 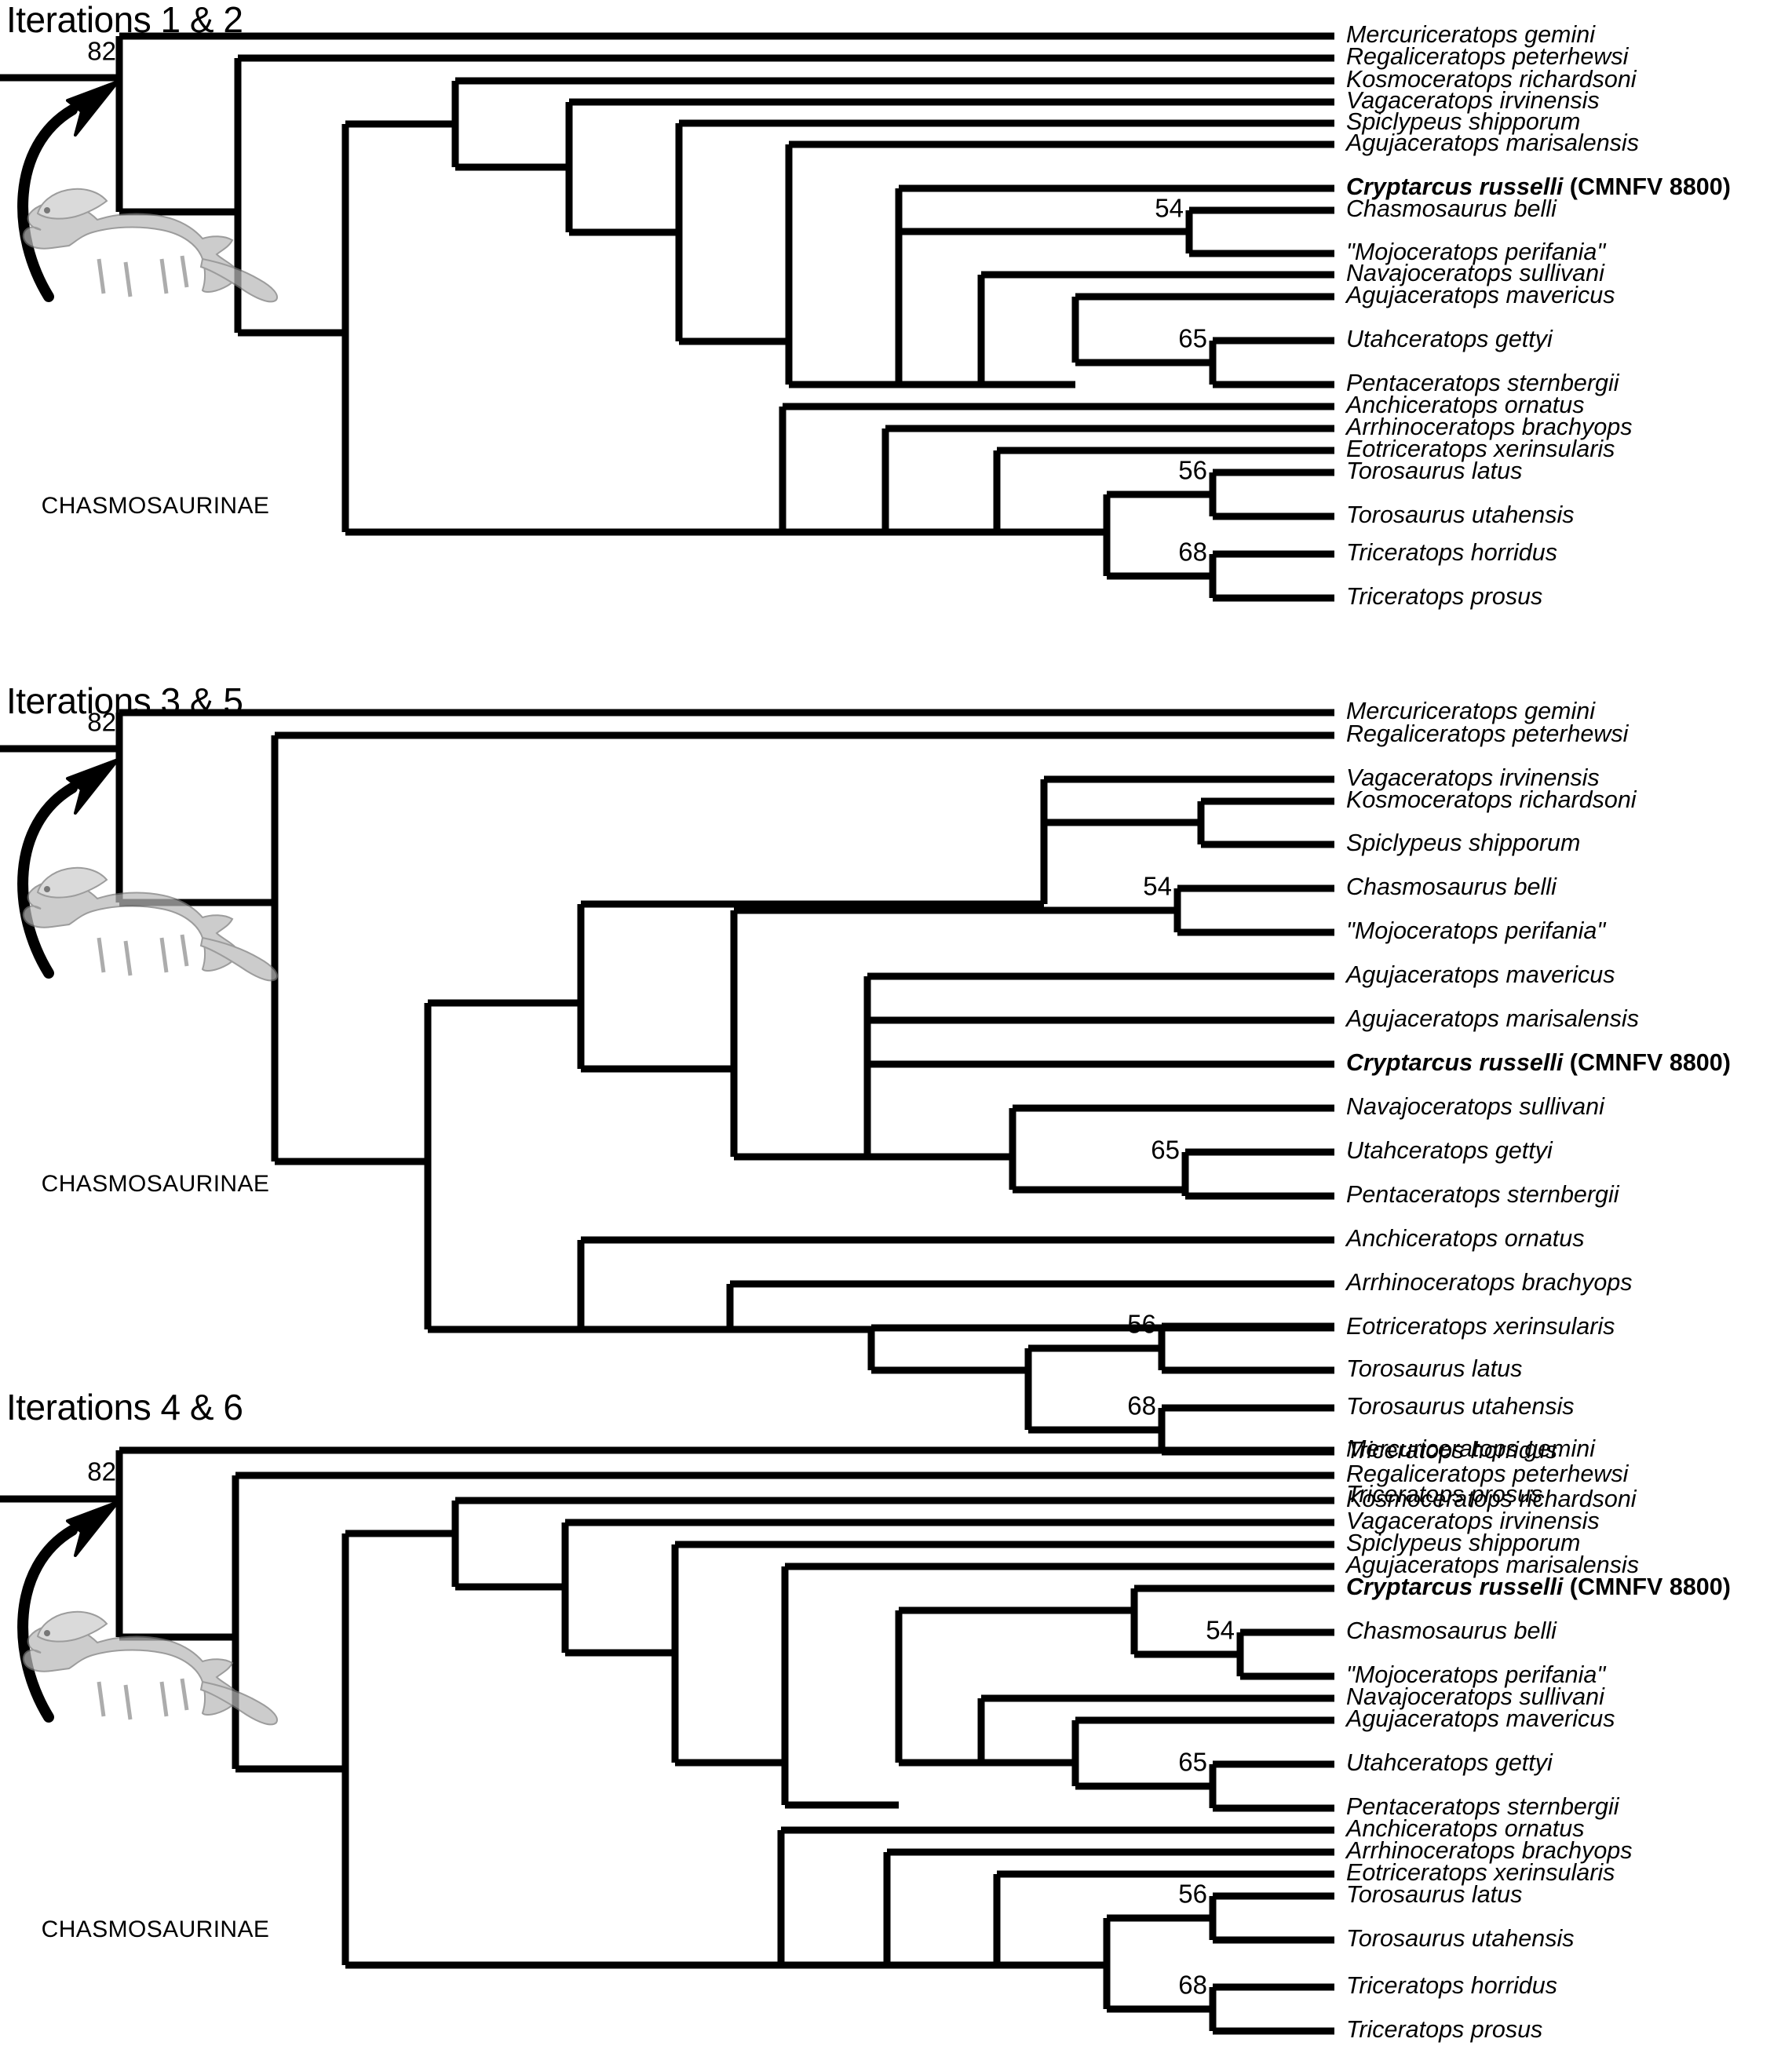 What do you see at coordinates (125, 1407) in the screenshot?
I see `panel-3-title: Iterations 4 & 6` at bounding box center [125, 1407].